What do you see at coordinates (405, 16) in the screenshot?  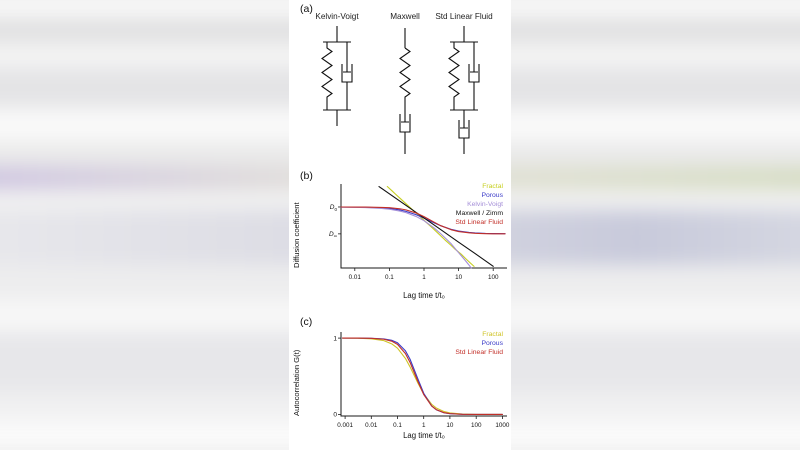 I see `model-label-maxwell: Maxwell` at bounding box center [405, 16].